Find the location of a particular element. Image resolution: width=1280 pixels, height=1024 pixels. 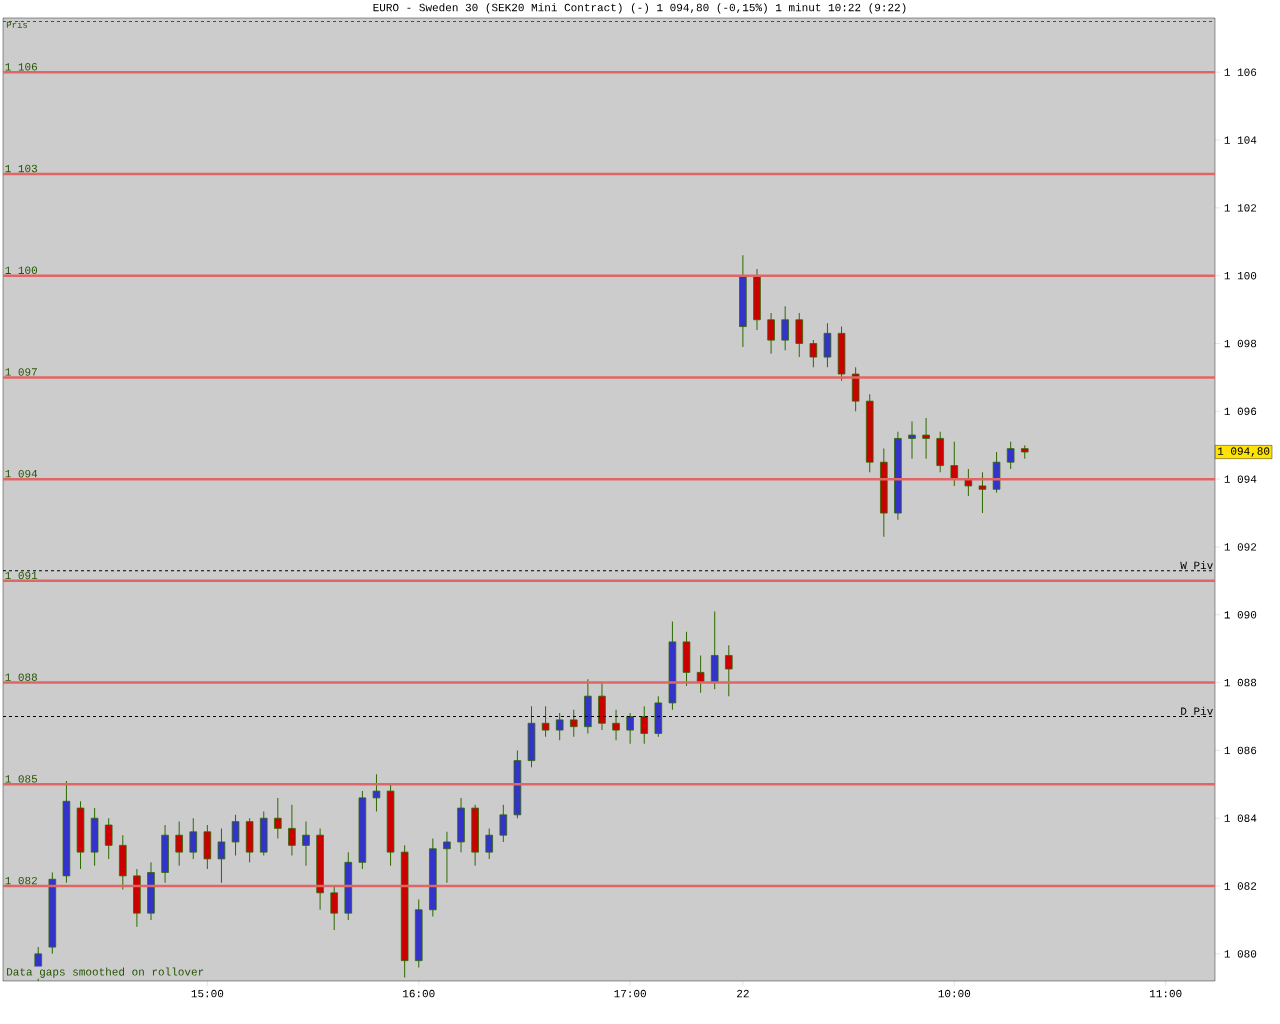

y-tick-label: 1 080 is located at coordinates (1240, 954).